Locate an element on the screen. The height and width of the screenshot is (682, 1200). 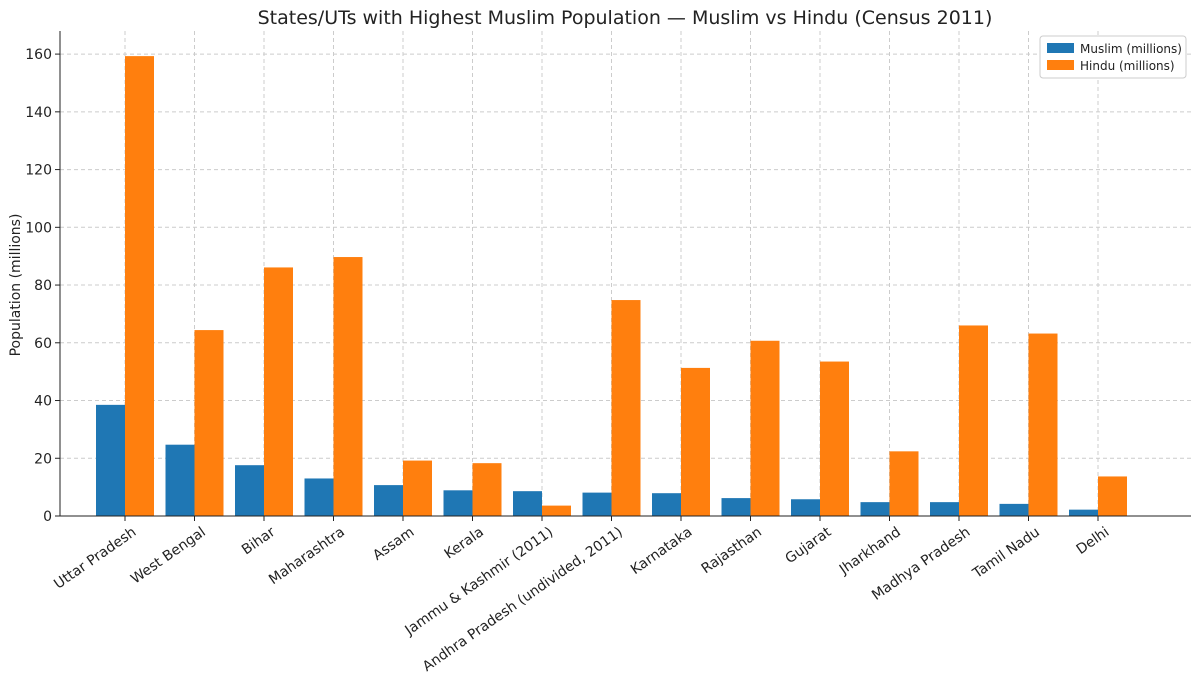
y-ticks: 0 20 40 60 80 100 120 140 160 is located at coordinates (42, 286).